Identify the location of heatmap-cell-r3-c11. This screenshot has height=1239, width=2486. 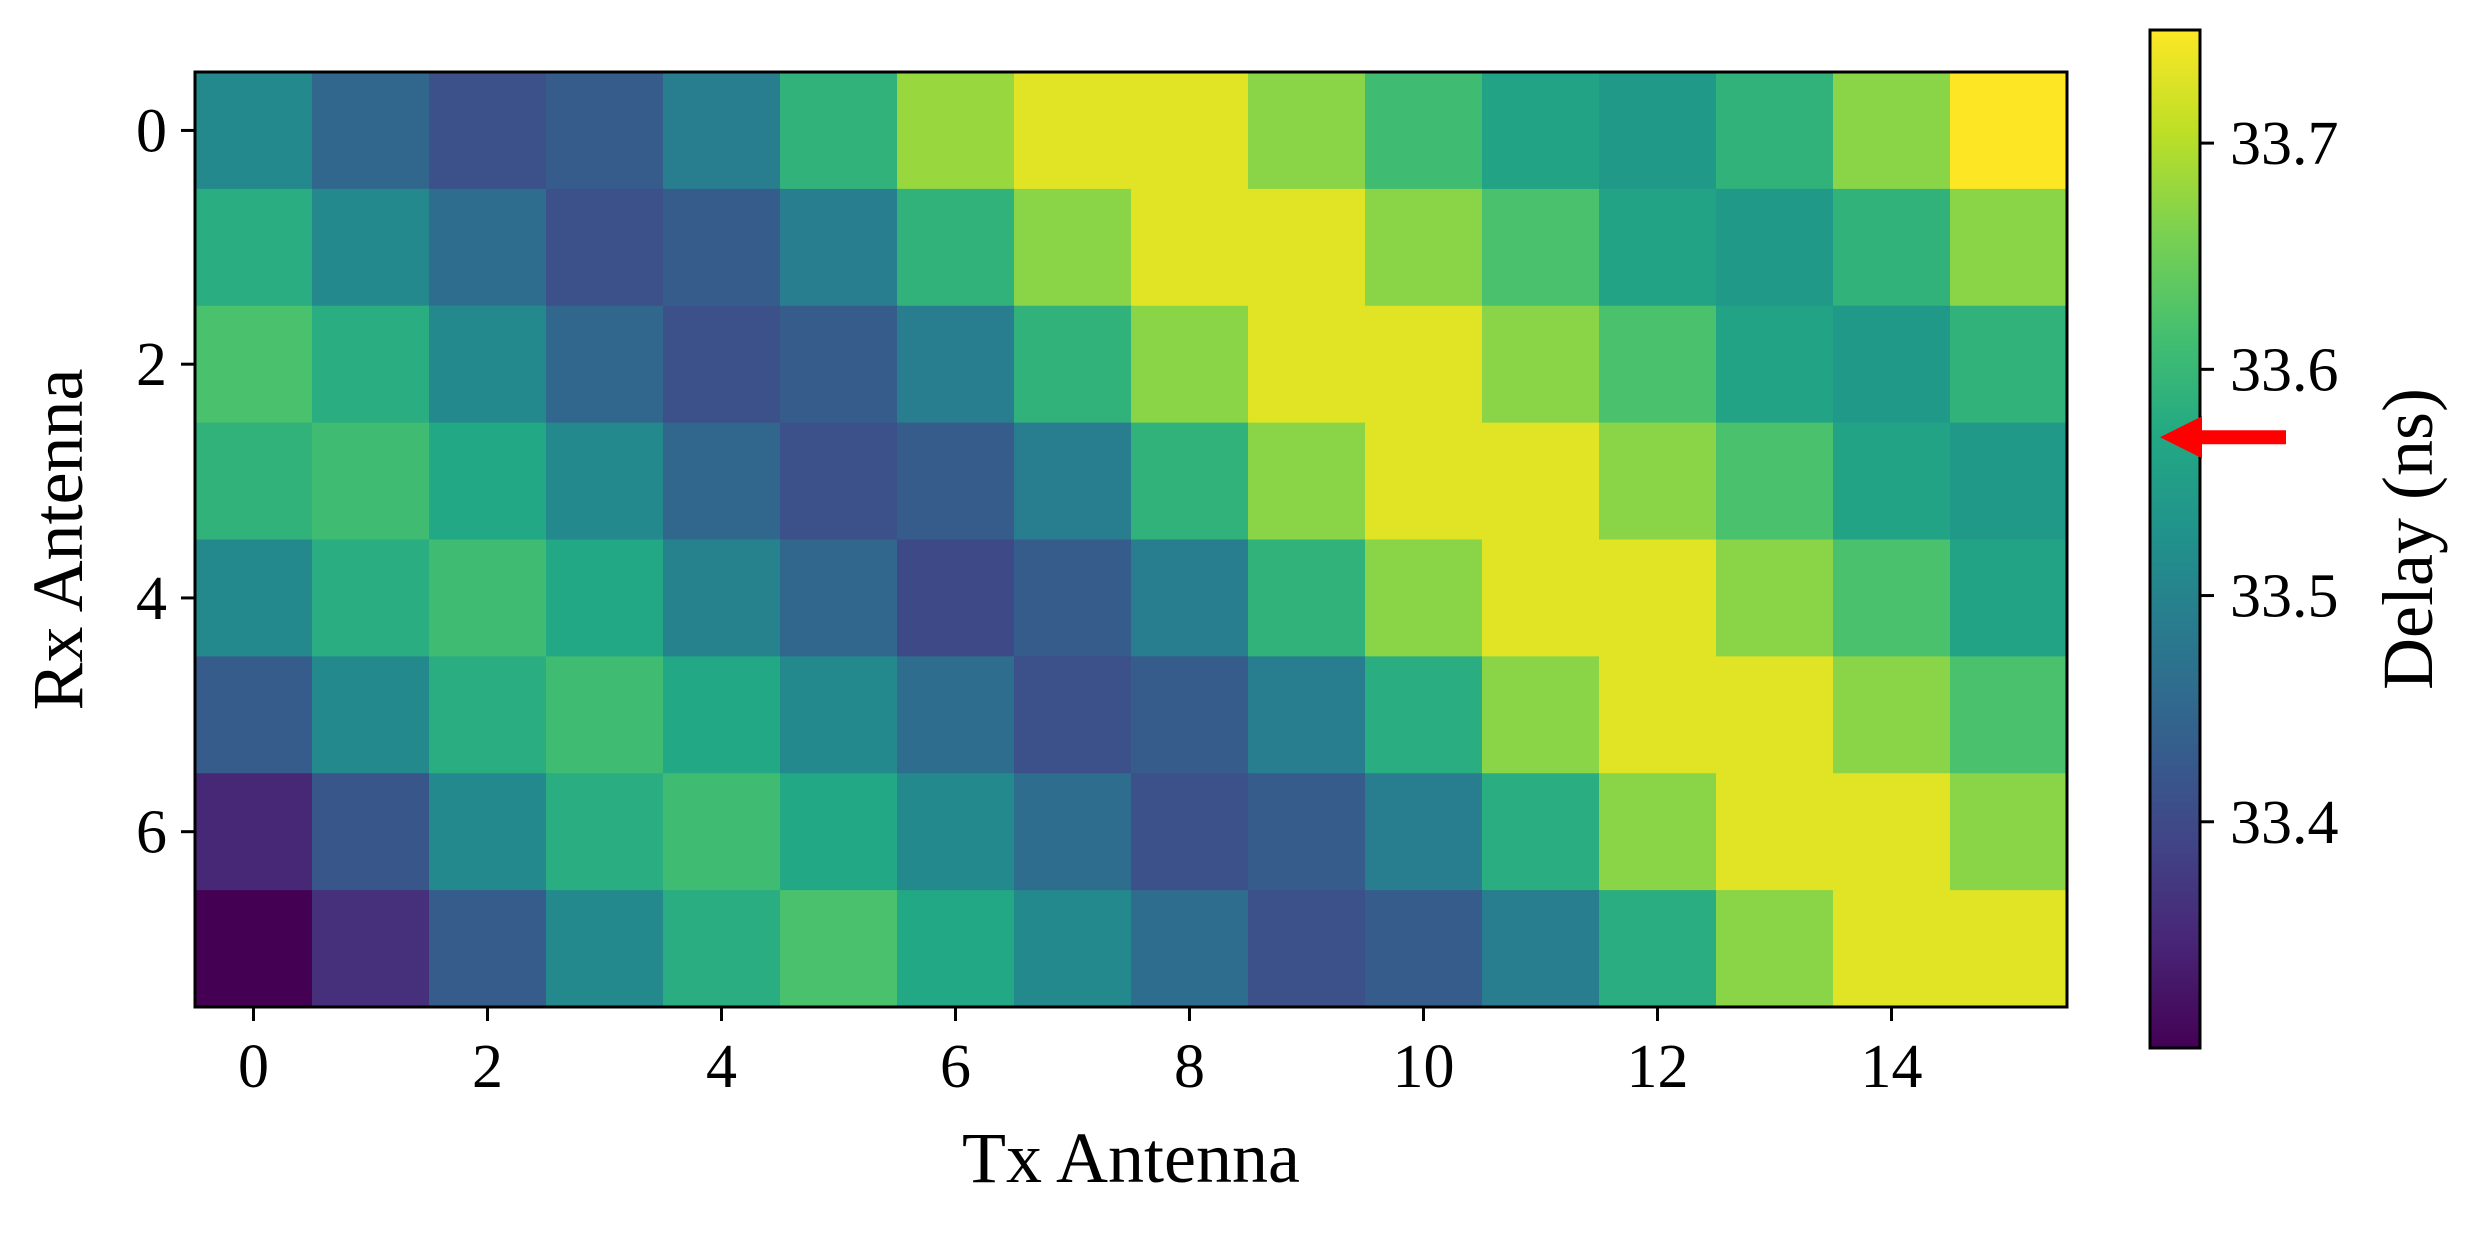
(1541, 481).